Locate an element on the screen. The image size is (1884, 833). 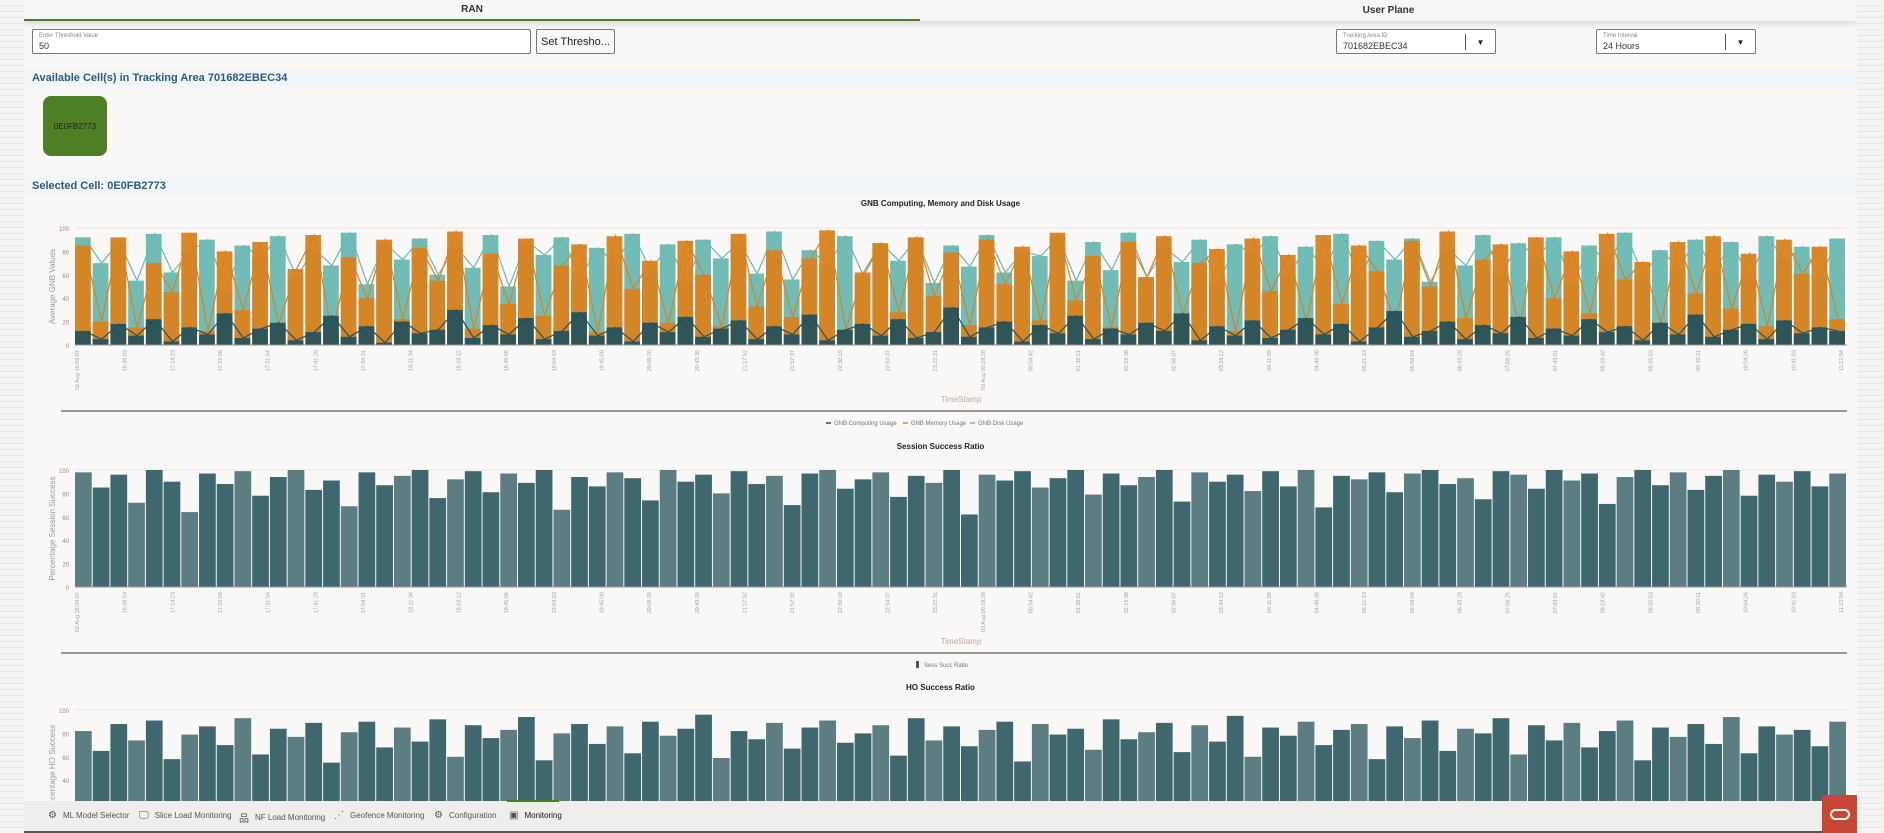
x-tick-label: 18:45:56 is located at coordinates (507, 360).